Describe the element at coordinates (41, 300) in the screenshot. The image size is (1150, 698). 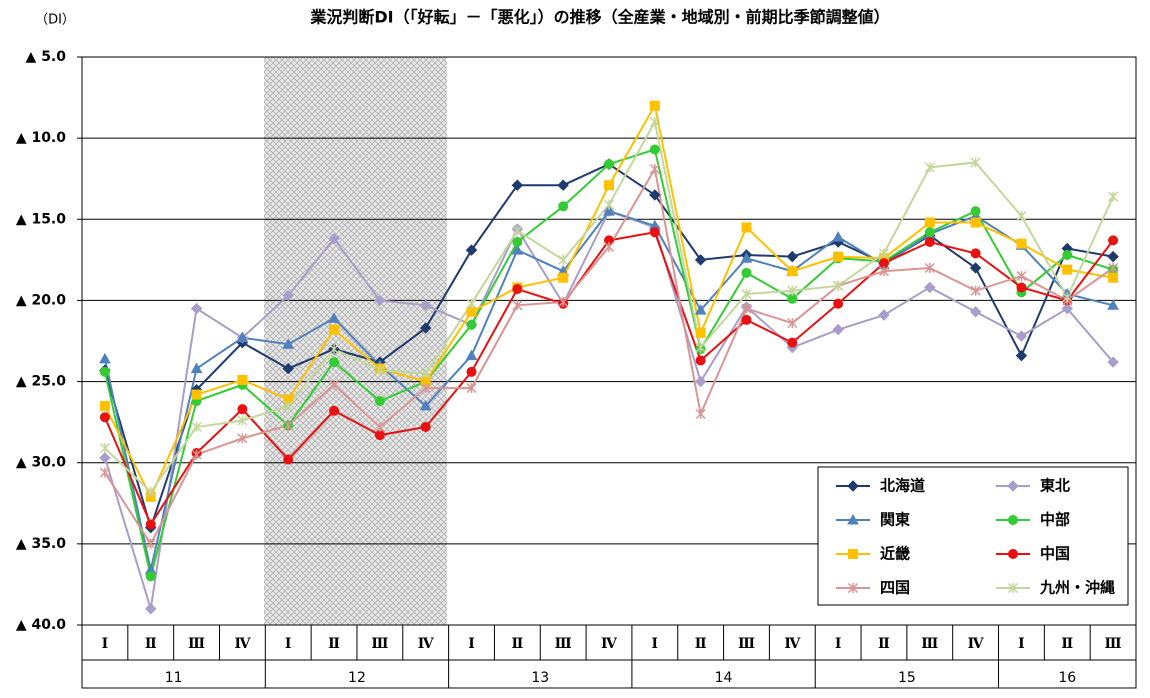
I see `y-tick-label: ▲ 20.0` at that location.